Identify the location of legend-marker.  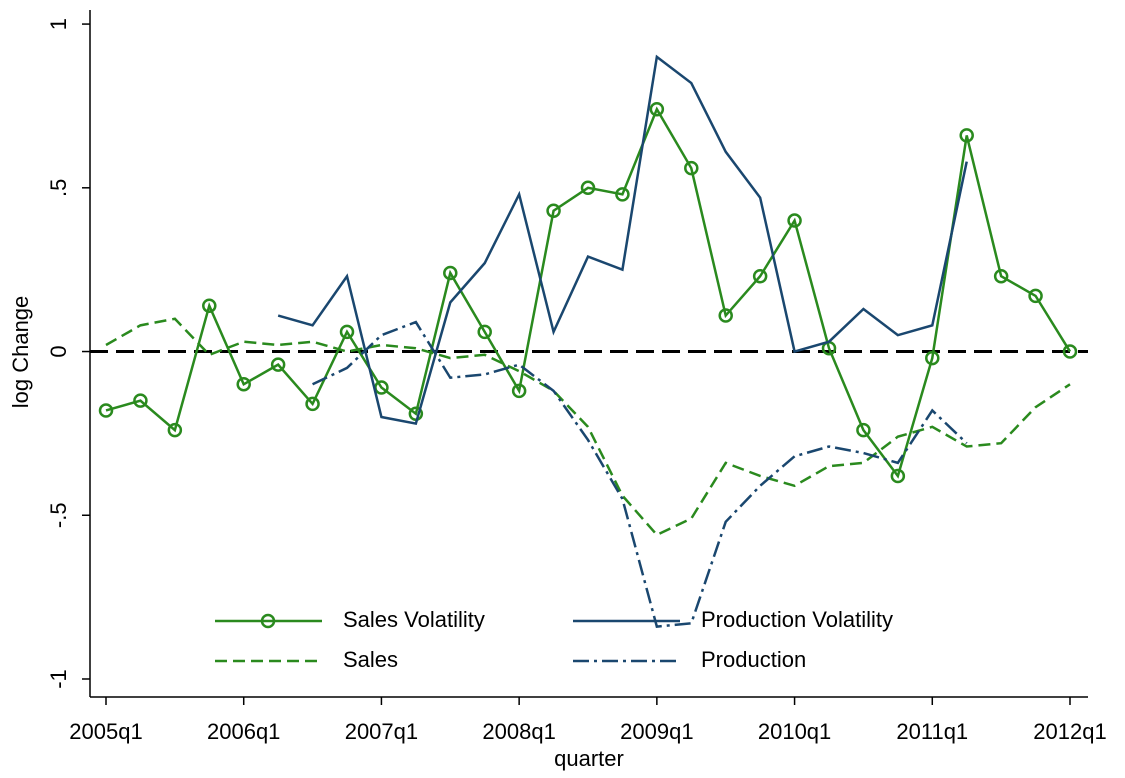
(268, 621).